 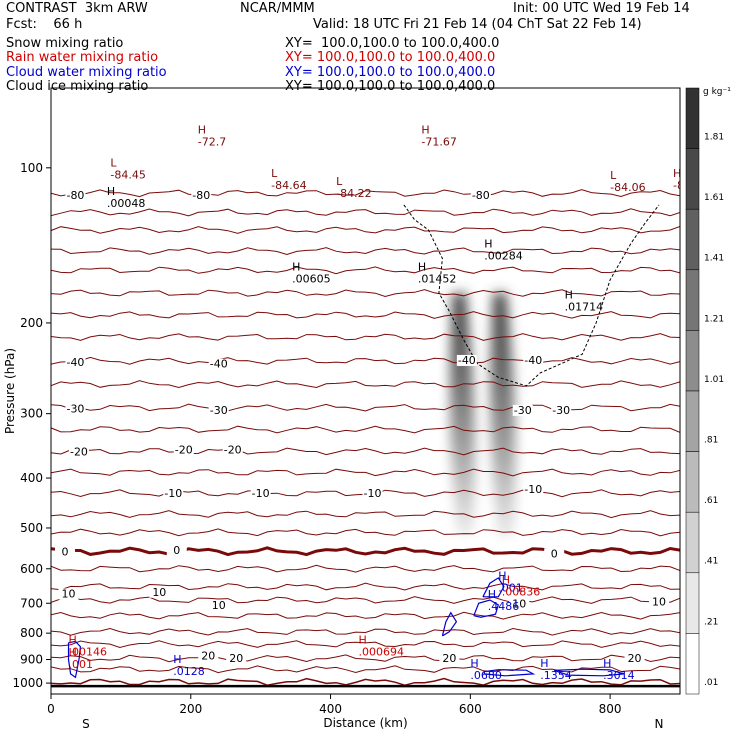 What do you see at coordinates (31, 323) in the screenshot?
I see `y-tick-label: 200` at bounding box center [31, 323].